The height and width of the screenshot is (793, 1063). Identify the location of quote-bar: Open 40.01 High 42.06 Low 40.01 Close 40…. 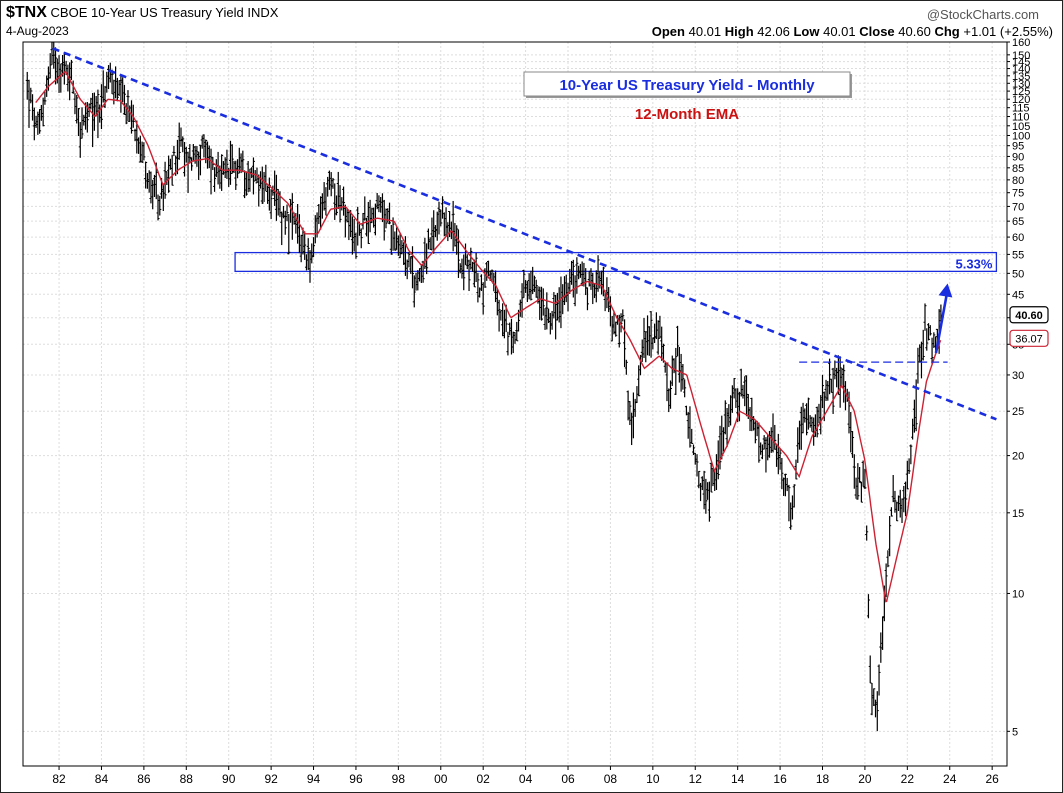
(852, 31).